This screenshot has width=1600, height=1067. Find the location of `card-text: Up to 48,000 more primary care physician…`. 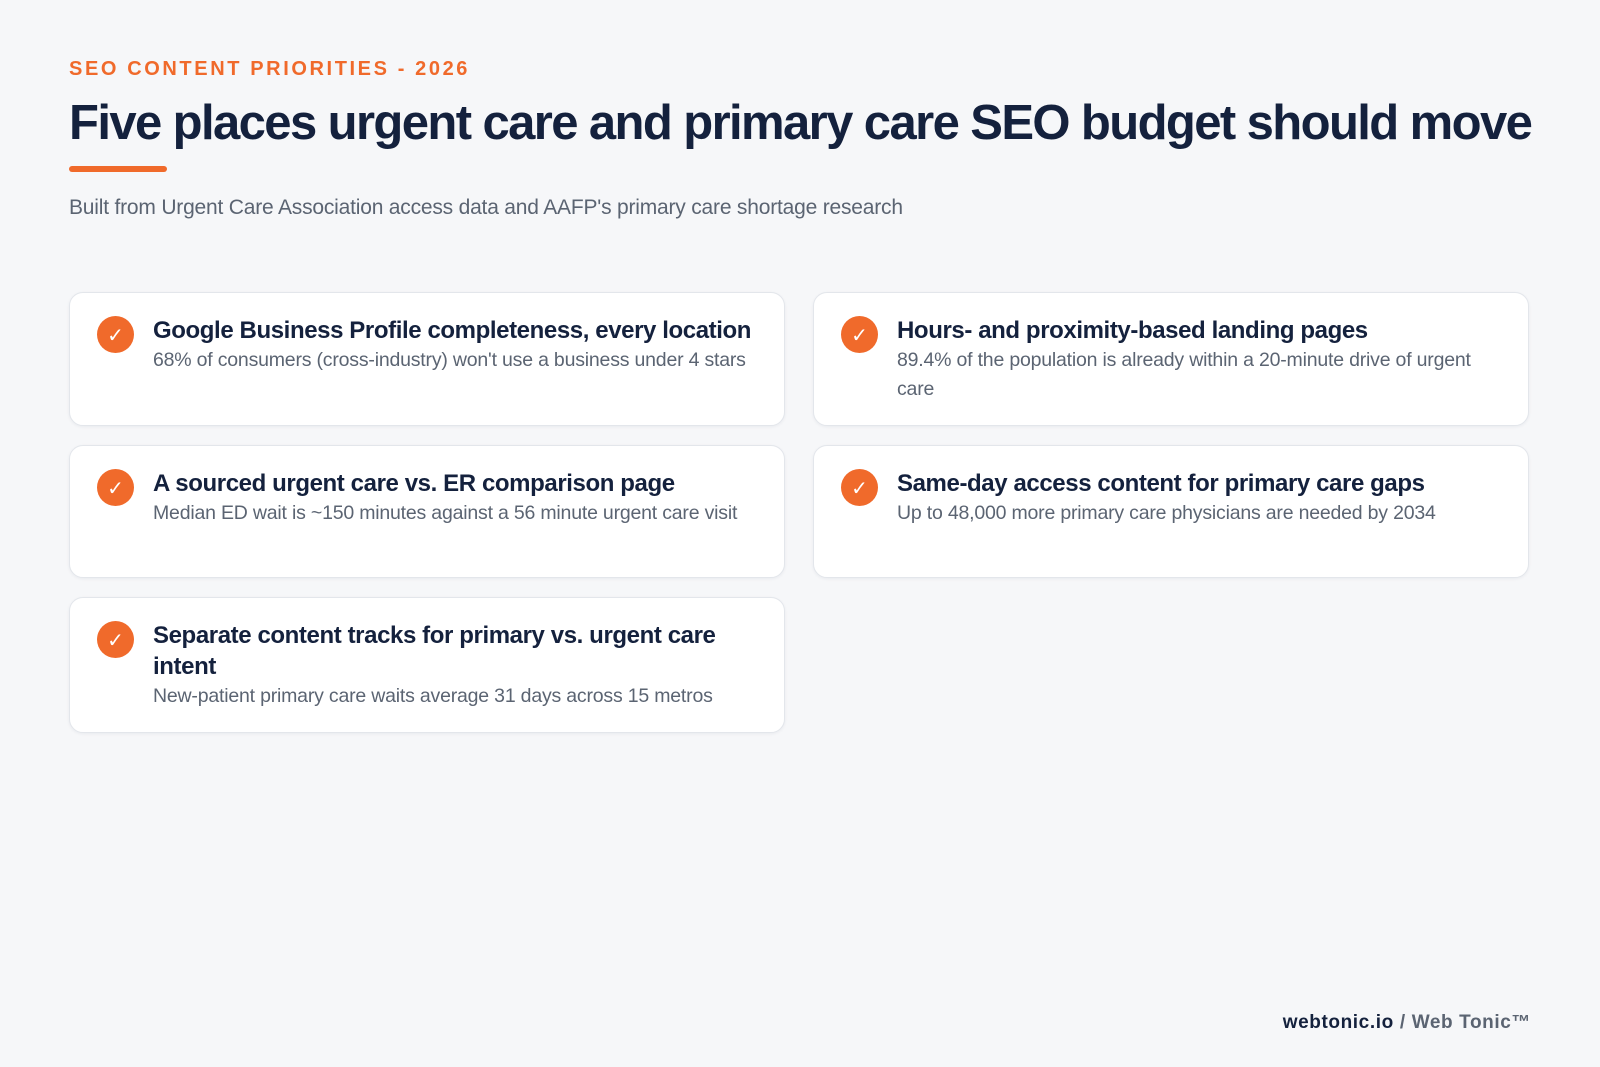

card-text: Up to 48,000 more primary care physician… is located at coordinates (1166, 513).